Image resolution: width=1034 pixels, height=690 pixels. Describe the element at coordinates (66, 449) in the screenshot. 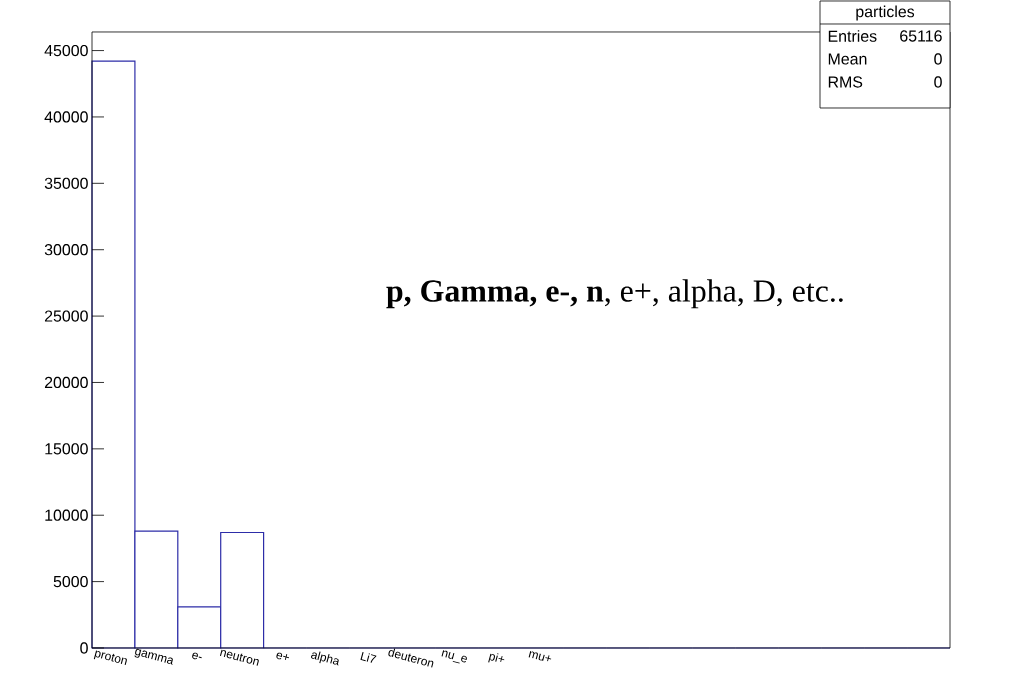

I see `y-tick-label: 15000` at that location.